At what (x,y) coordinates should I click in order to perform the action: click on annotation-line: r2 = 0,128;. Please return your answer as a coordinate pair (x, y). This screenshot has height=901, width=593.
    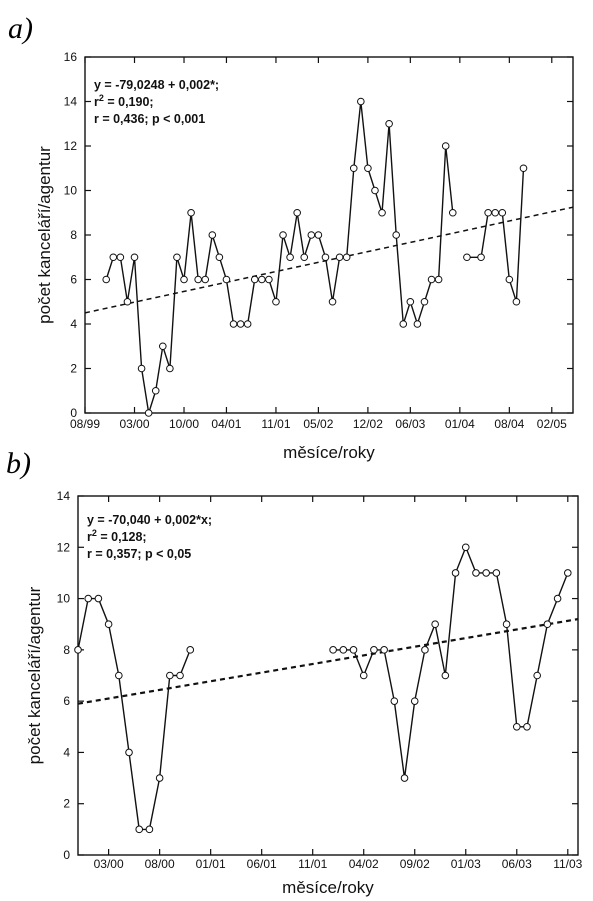
    Looking at the image, I should click on (117, 536).